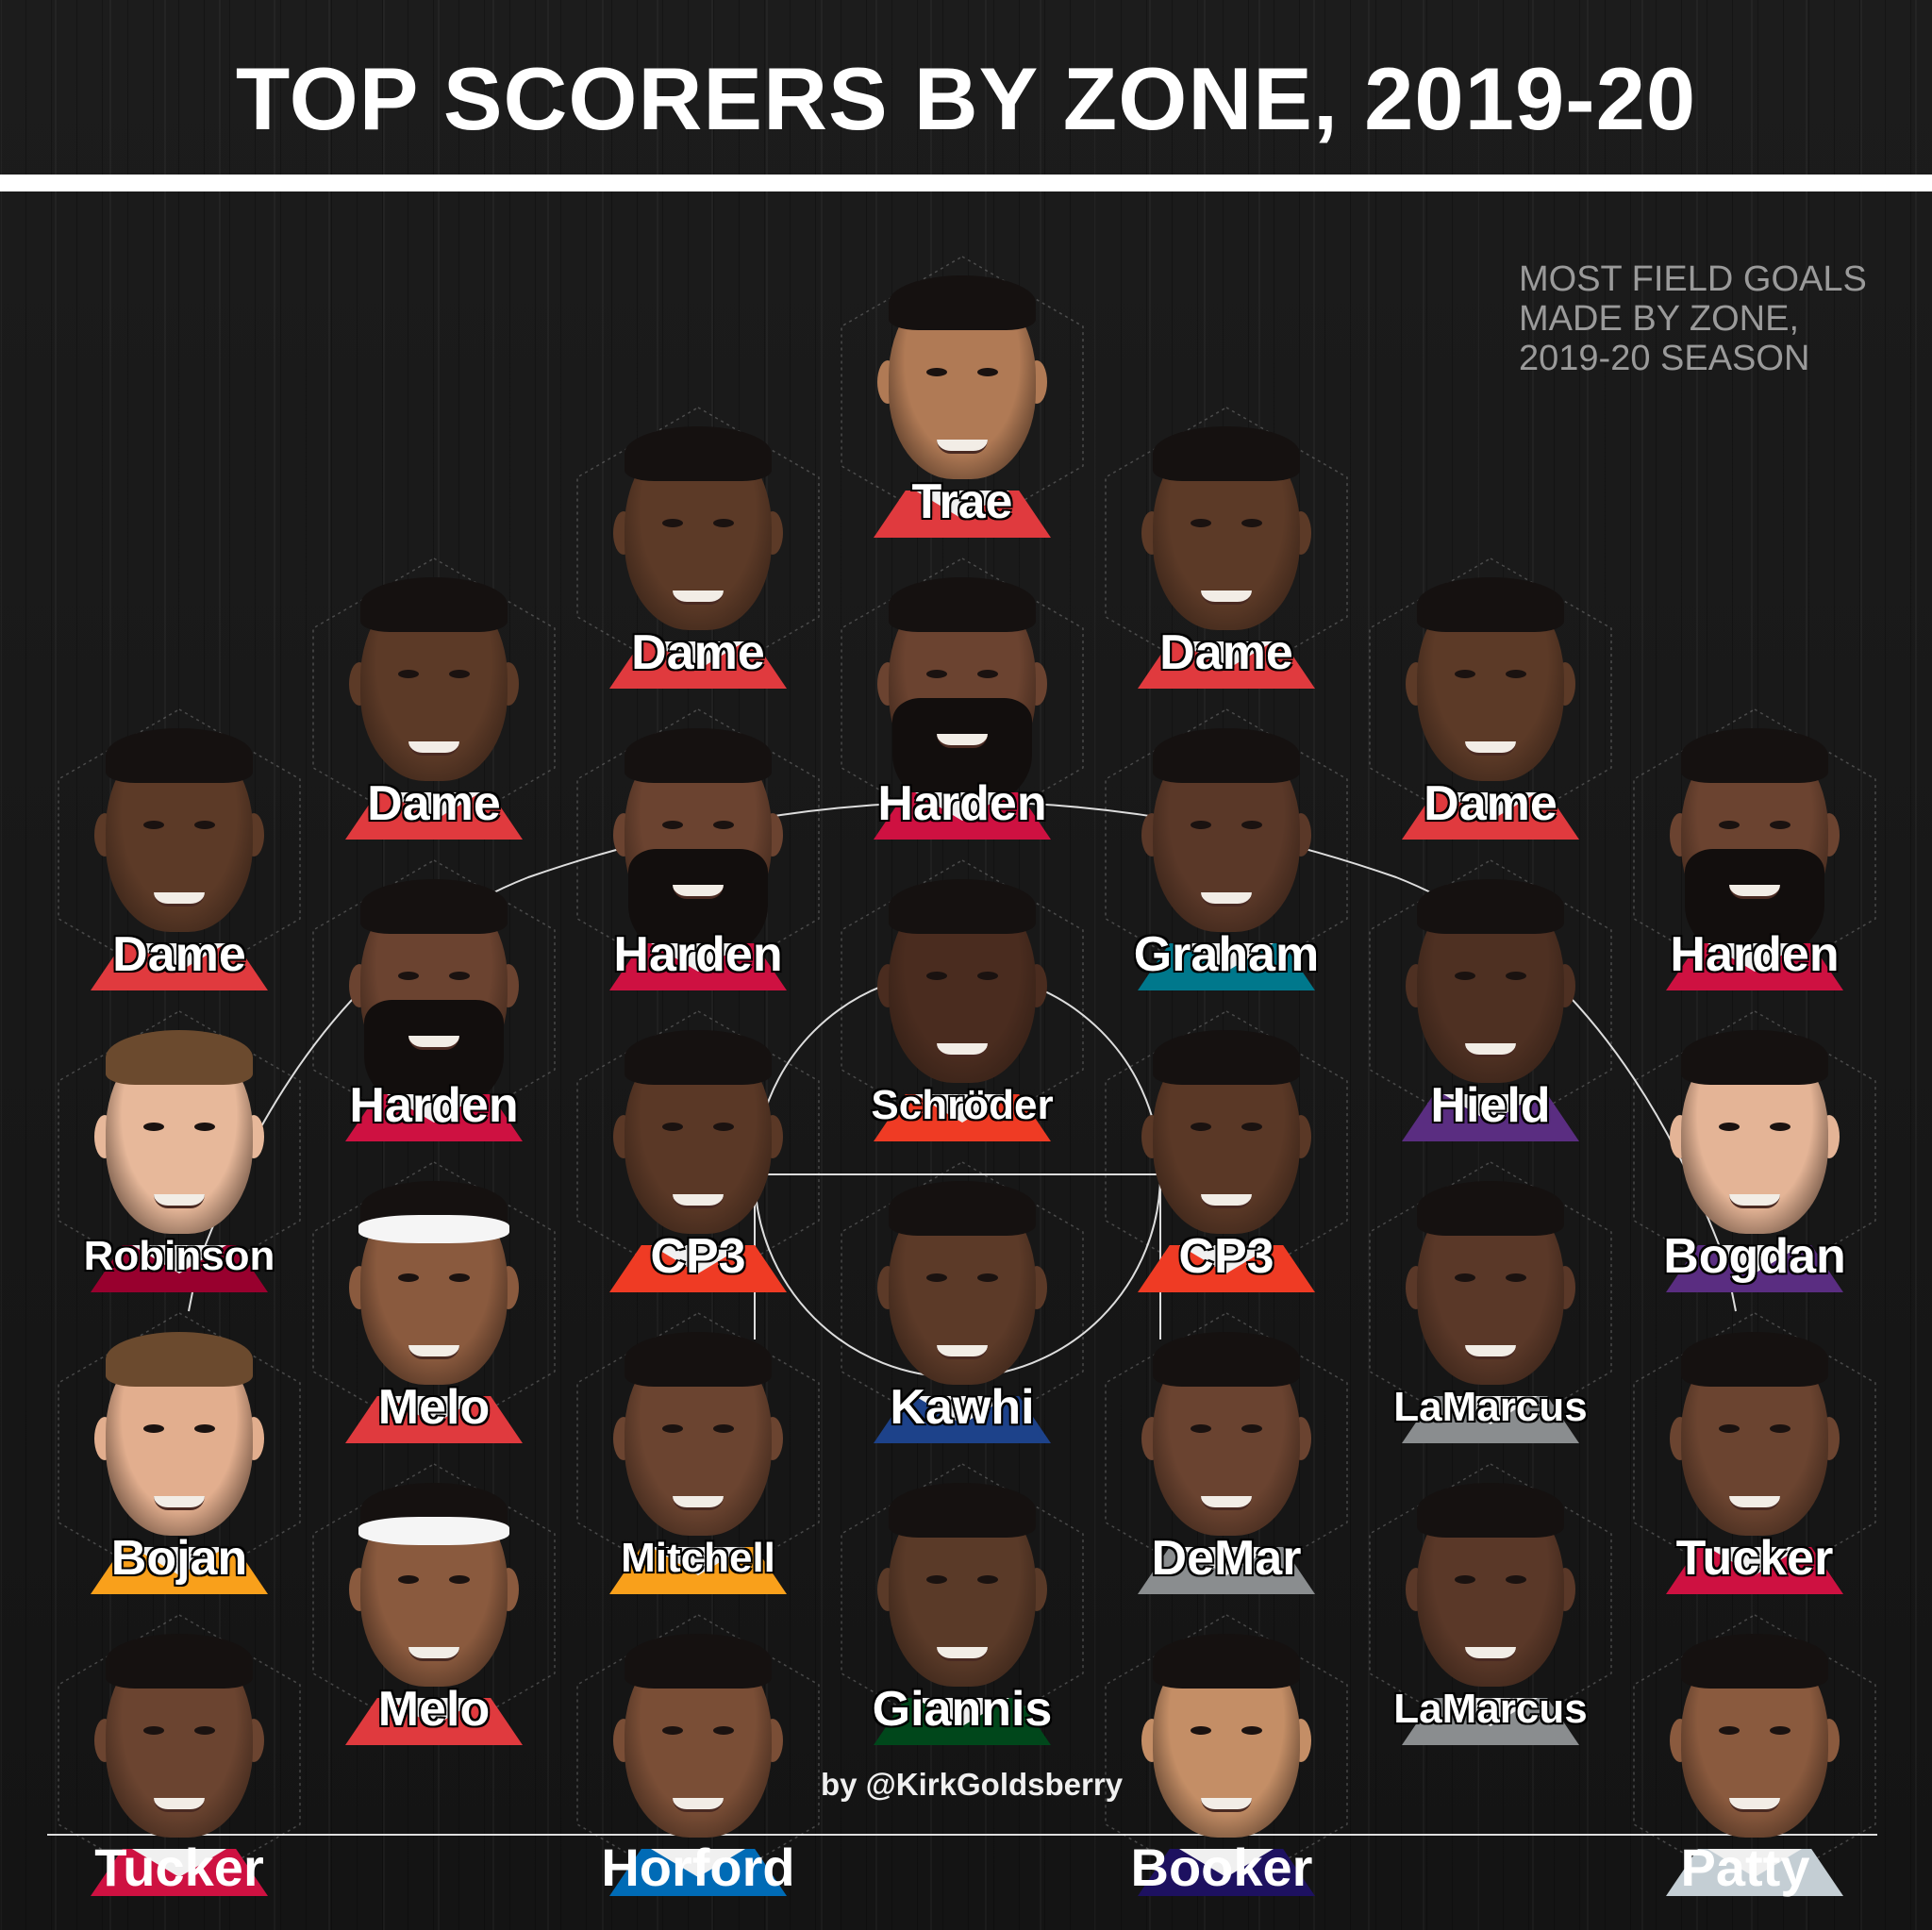  I want to click on zone-player-label: Tucker, so click(1755, 1558).